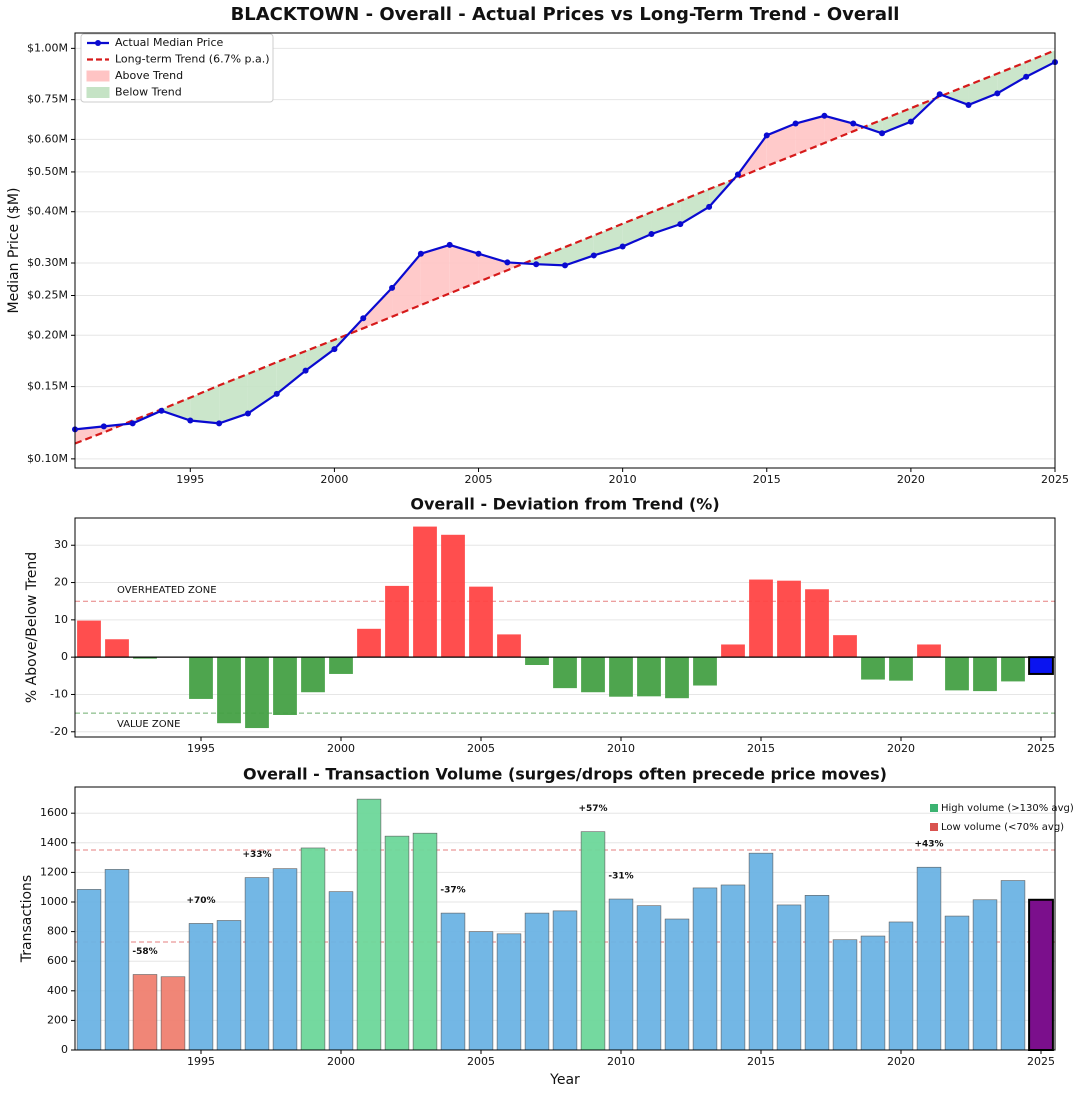 The image size is (1080, 1096). I want to click on y-tick-label: 1200, so click(54, 871).